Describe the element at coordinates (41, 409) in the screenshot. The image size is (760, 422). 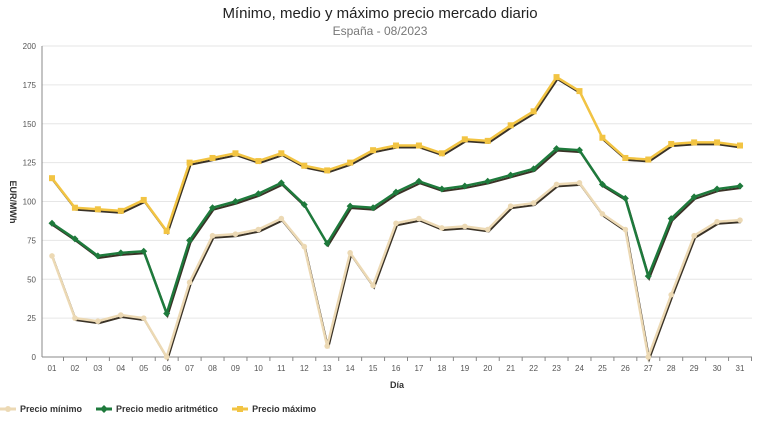
I see `legend-item-min: Precio mínimo` at that location.